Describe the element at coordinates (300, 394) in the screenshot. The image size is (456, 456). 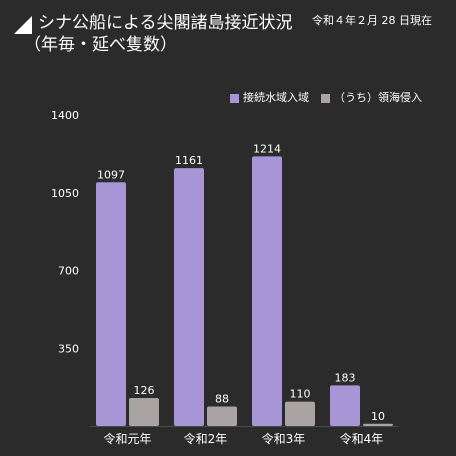
I see `bar-value-label: 110` at that location.